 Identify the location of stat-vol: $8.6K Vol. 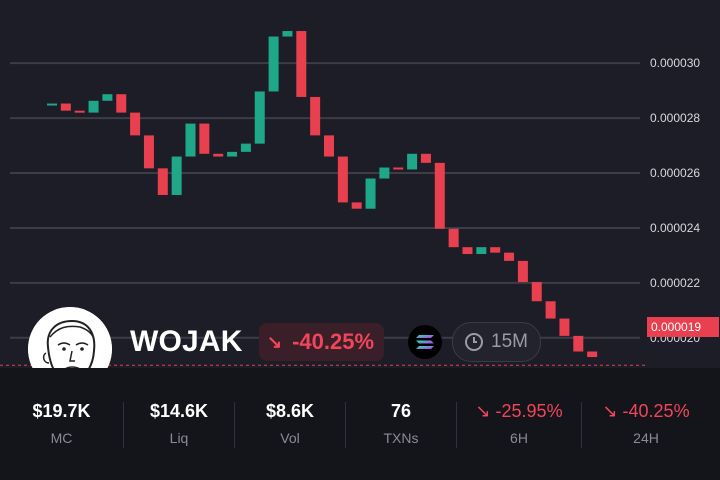
(290, 424).